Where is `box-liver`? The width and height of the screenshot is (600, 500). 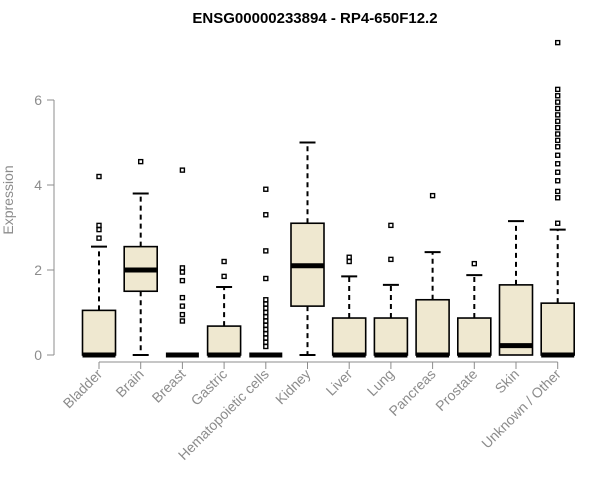
box-liver is located at coordinates (349, 306).